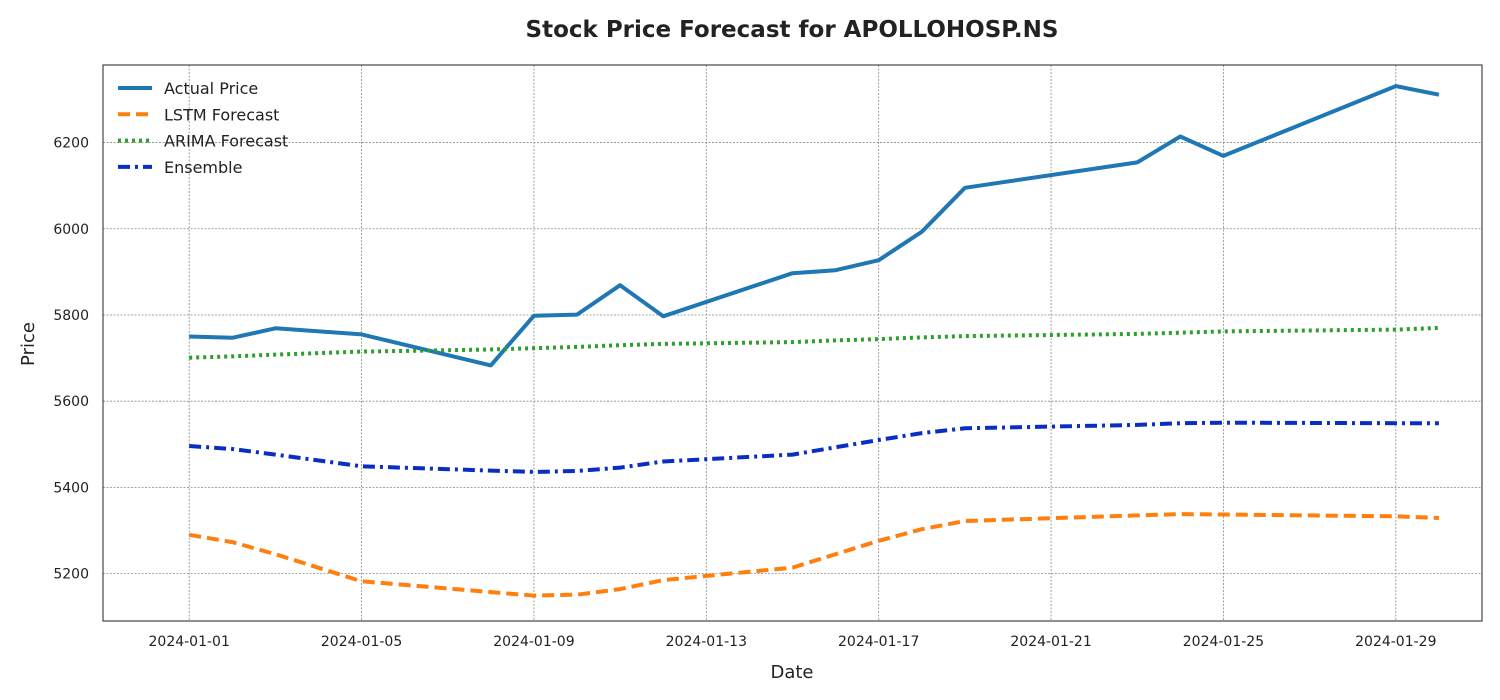  What do you see at coordinates (878, 642) in the screenshot?
I see `x-tick-label: 2024-01-17` at bounding box center [878, 642].